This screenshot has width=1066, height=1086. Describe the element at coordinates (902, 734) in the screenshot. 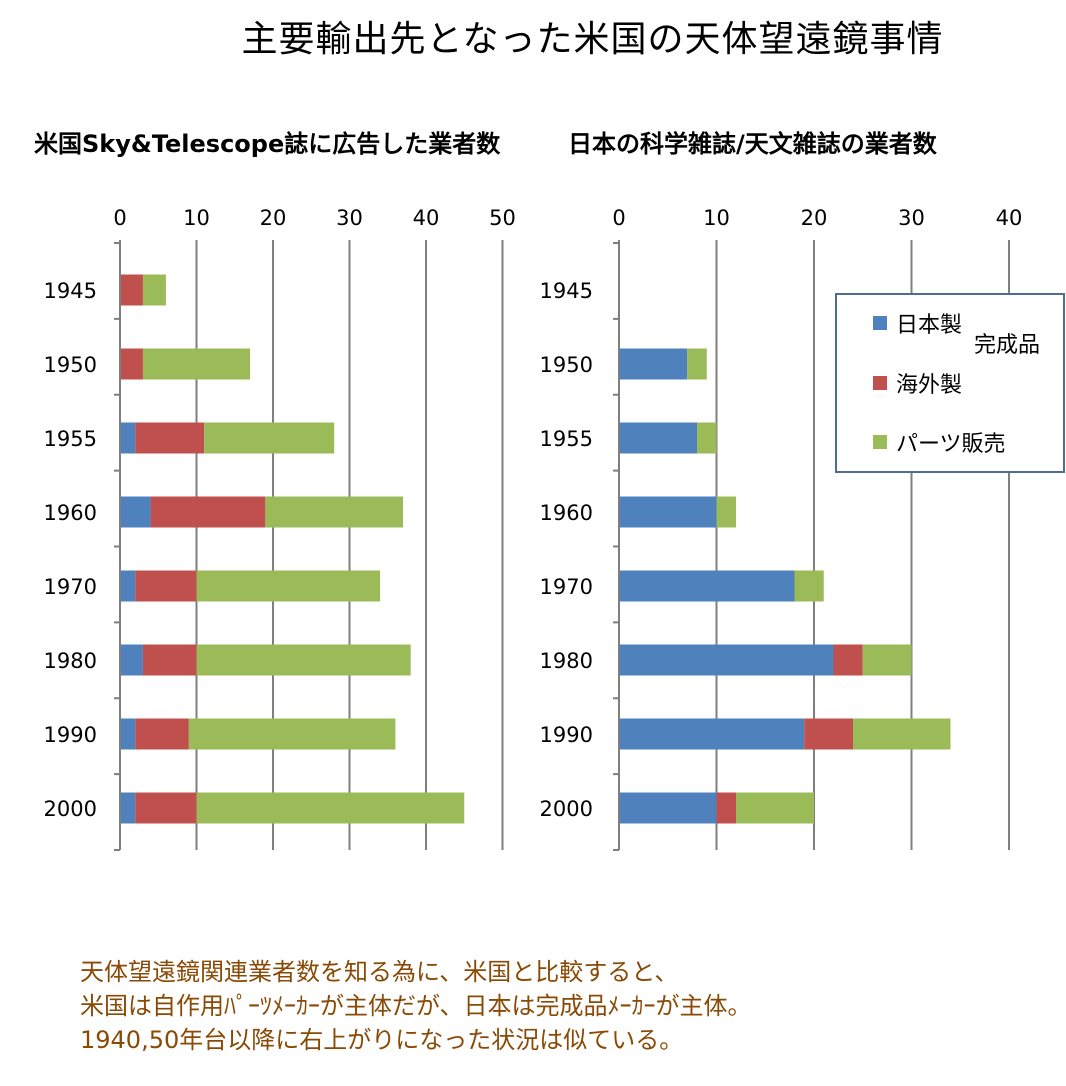

I see `right-bar-1990-parts` at that location.